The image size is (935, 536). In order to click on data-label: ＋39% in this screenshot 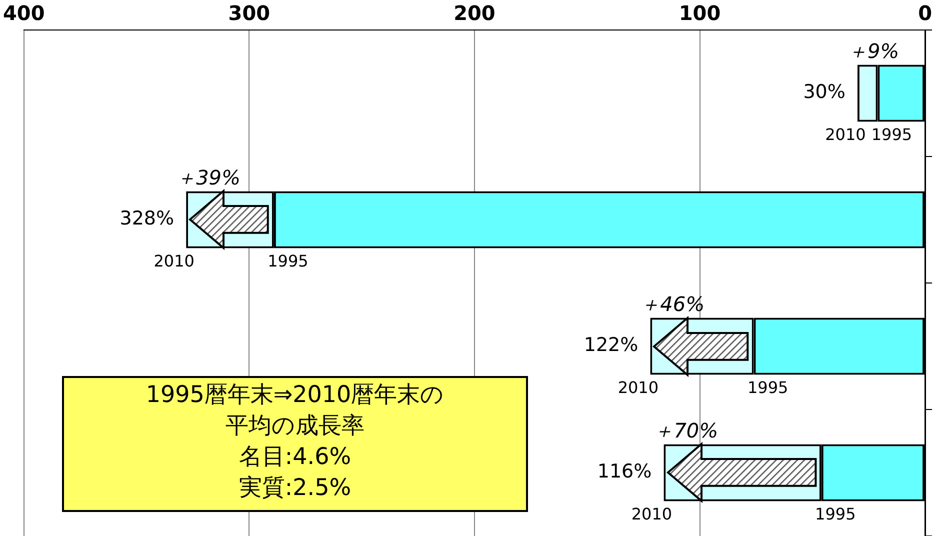, I will do `click(208, 177)`.